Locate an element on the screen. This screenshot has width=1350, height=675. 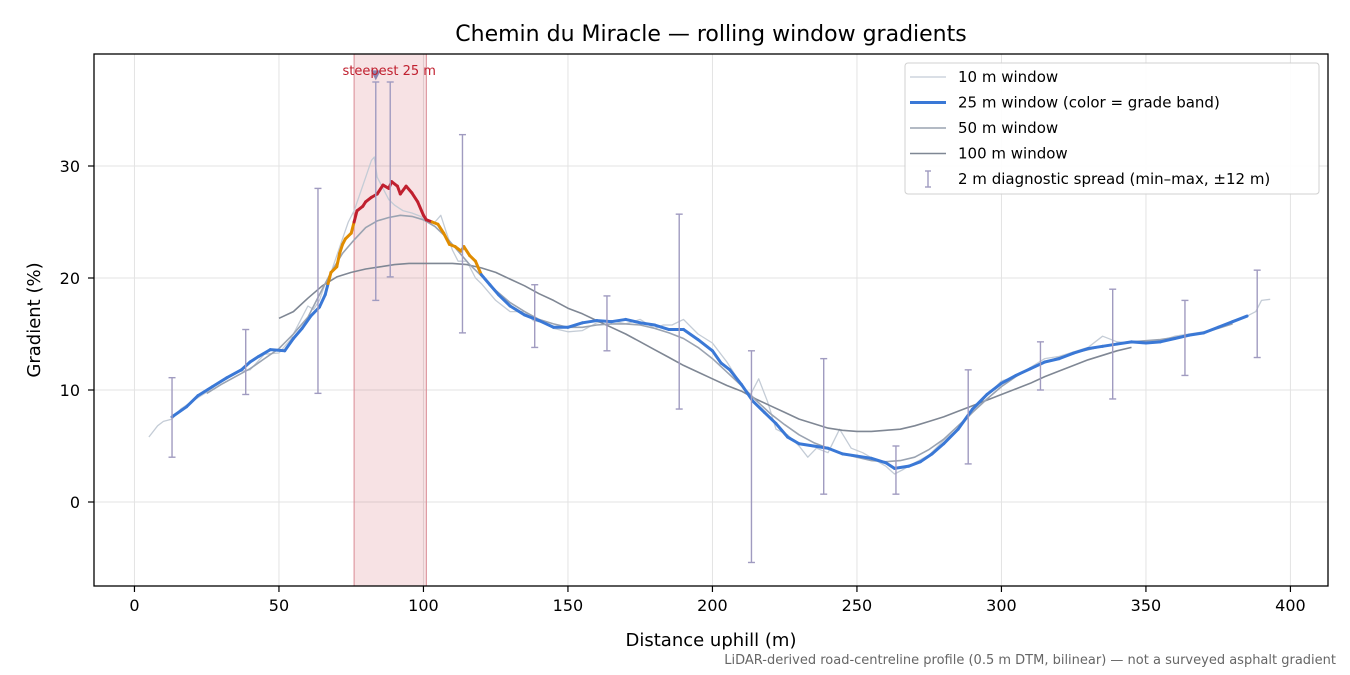
legend-label: 50 m window is located at coordinates (1008, 128).